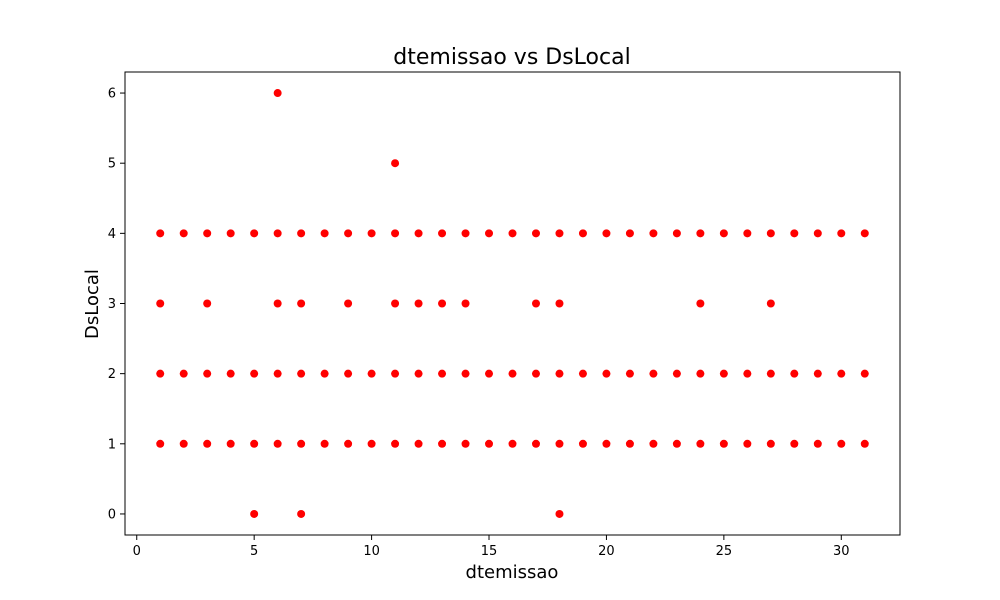  I want to click on x-tick-label: 0, so click(137, 551).